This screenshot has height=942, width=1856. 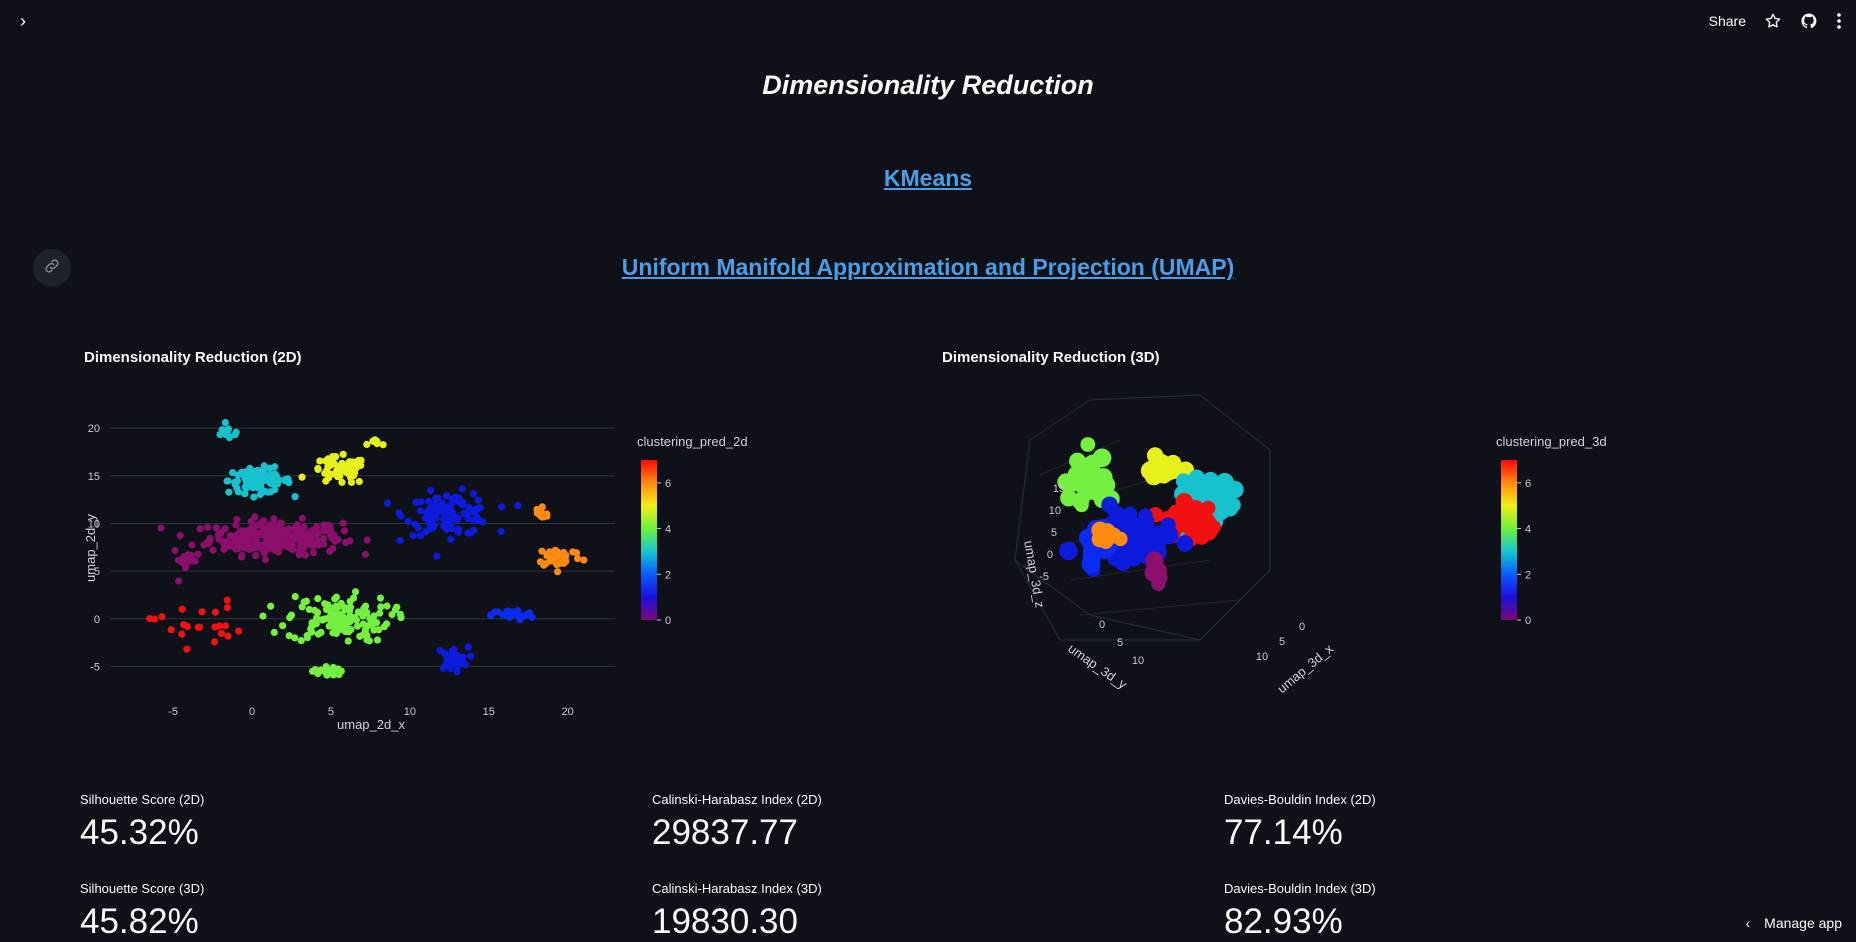 I want to click on share-button: Share, so click(x=1727, y=21).